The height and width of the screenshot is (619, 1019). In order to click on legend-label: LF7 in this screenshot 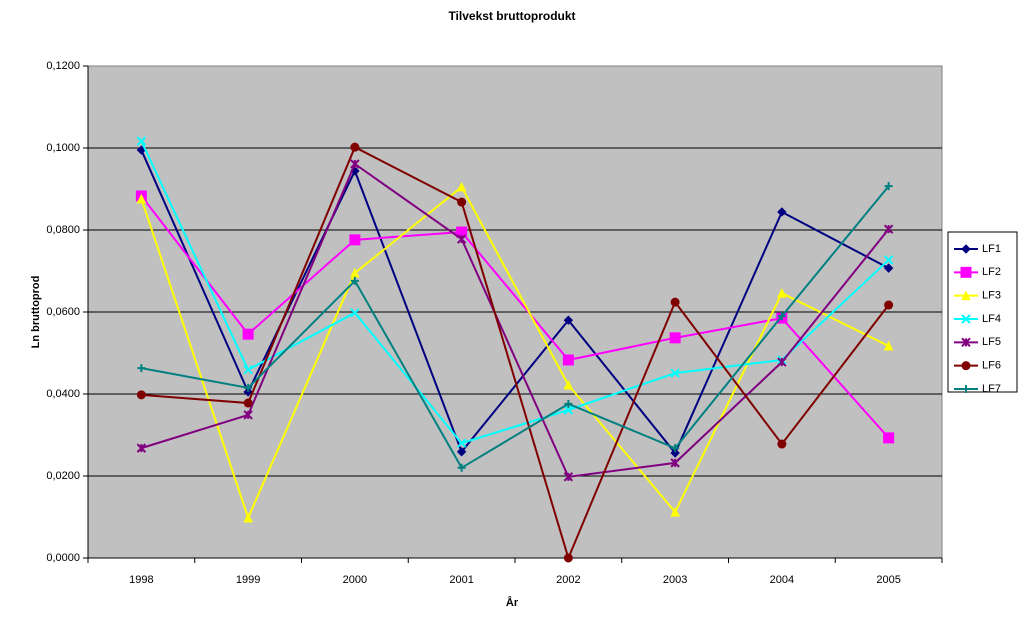, I will do `click(991, 389)`.